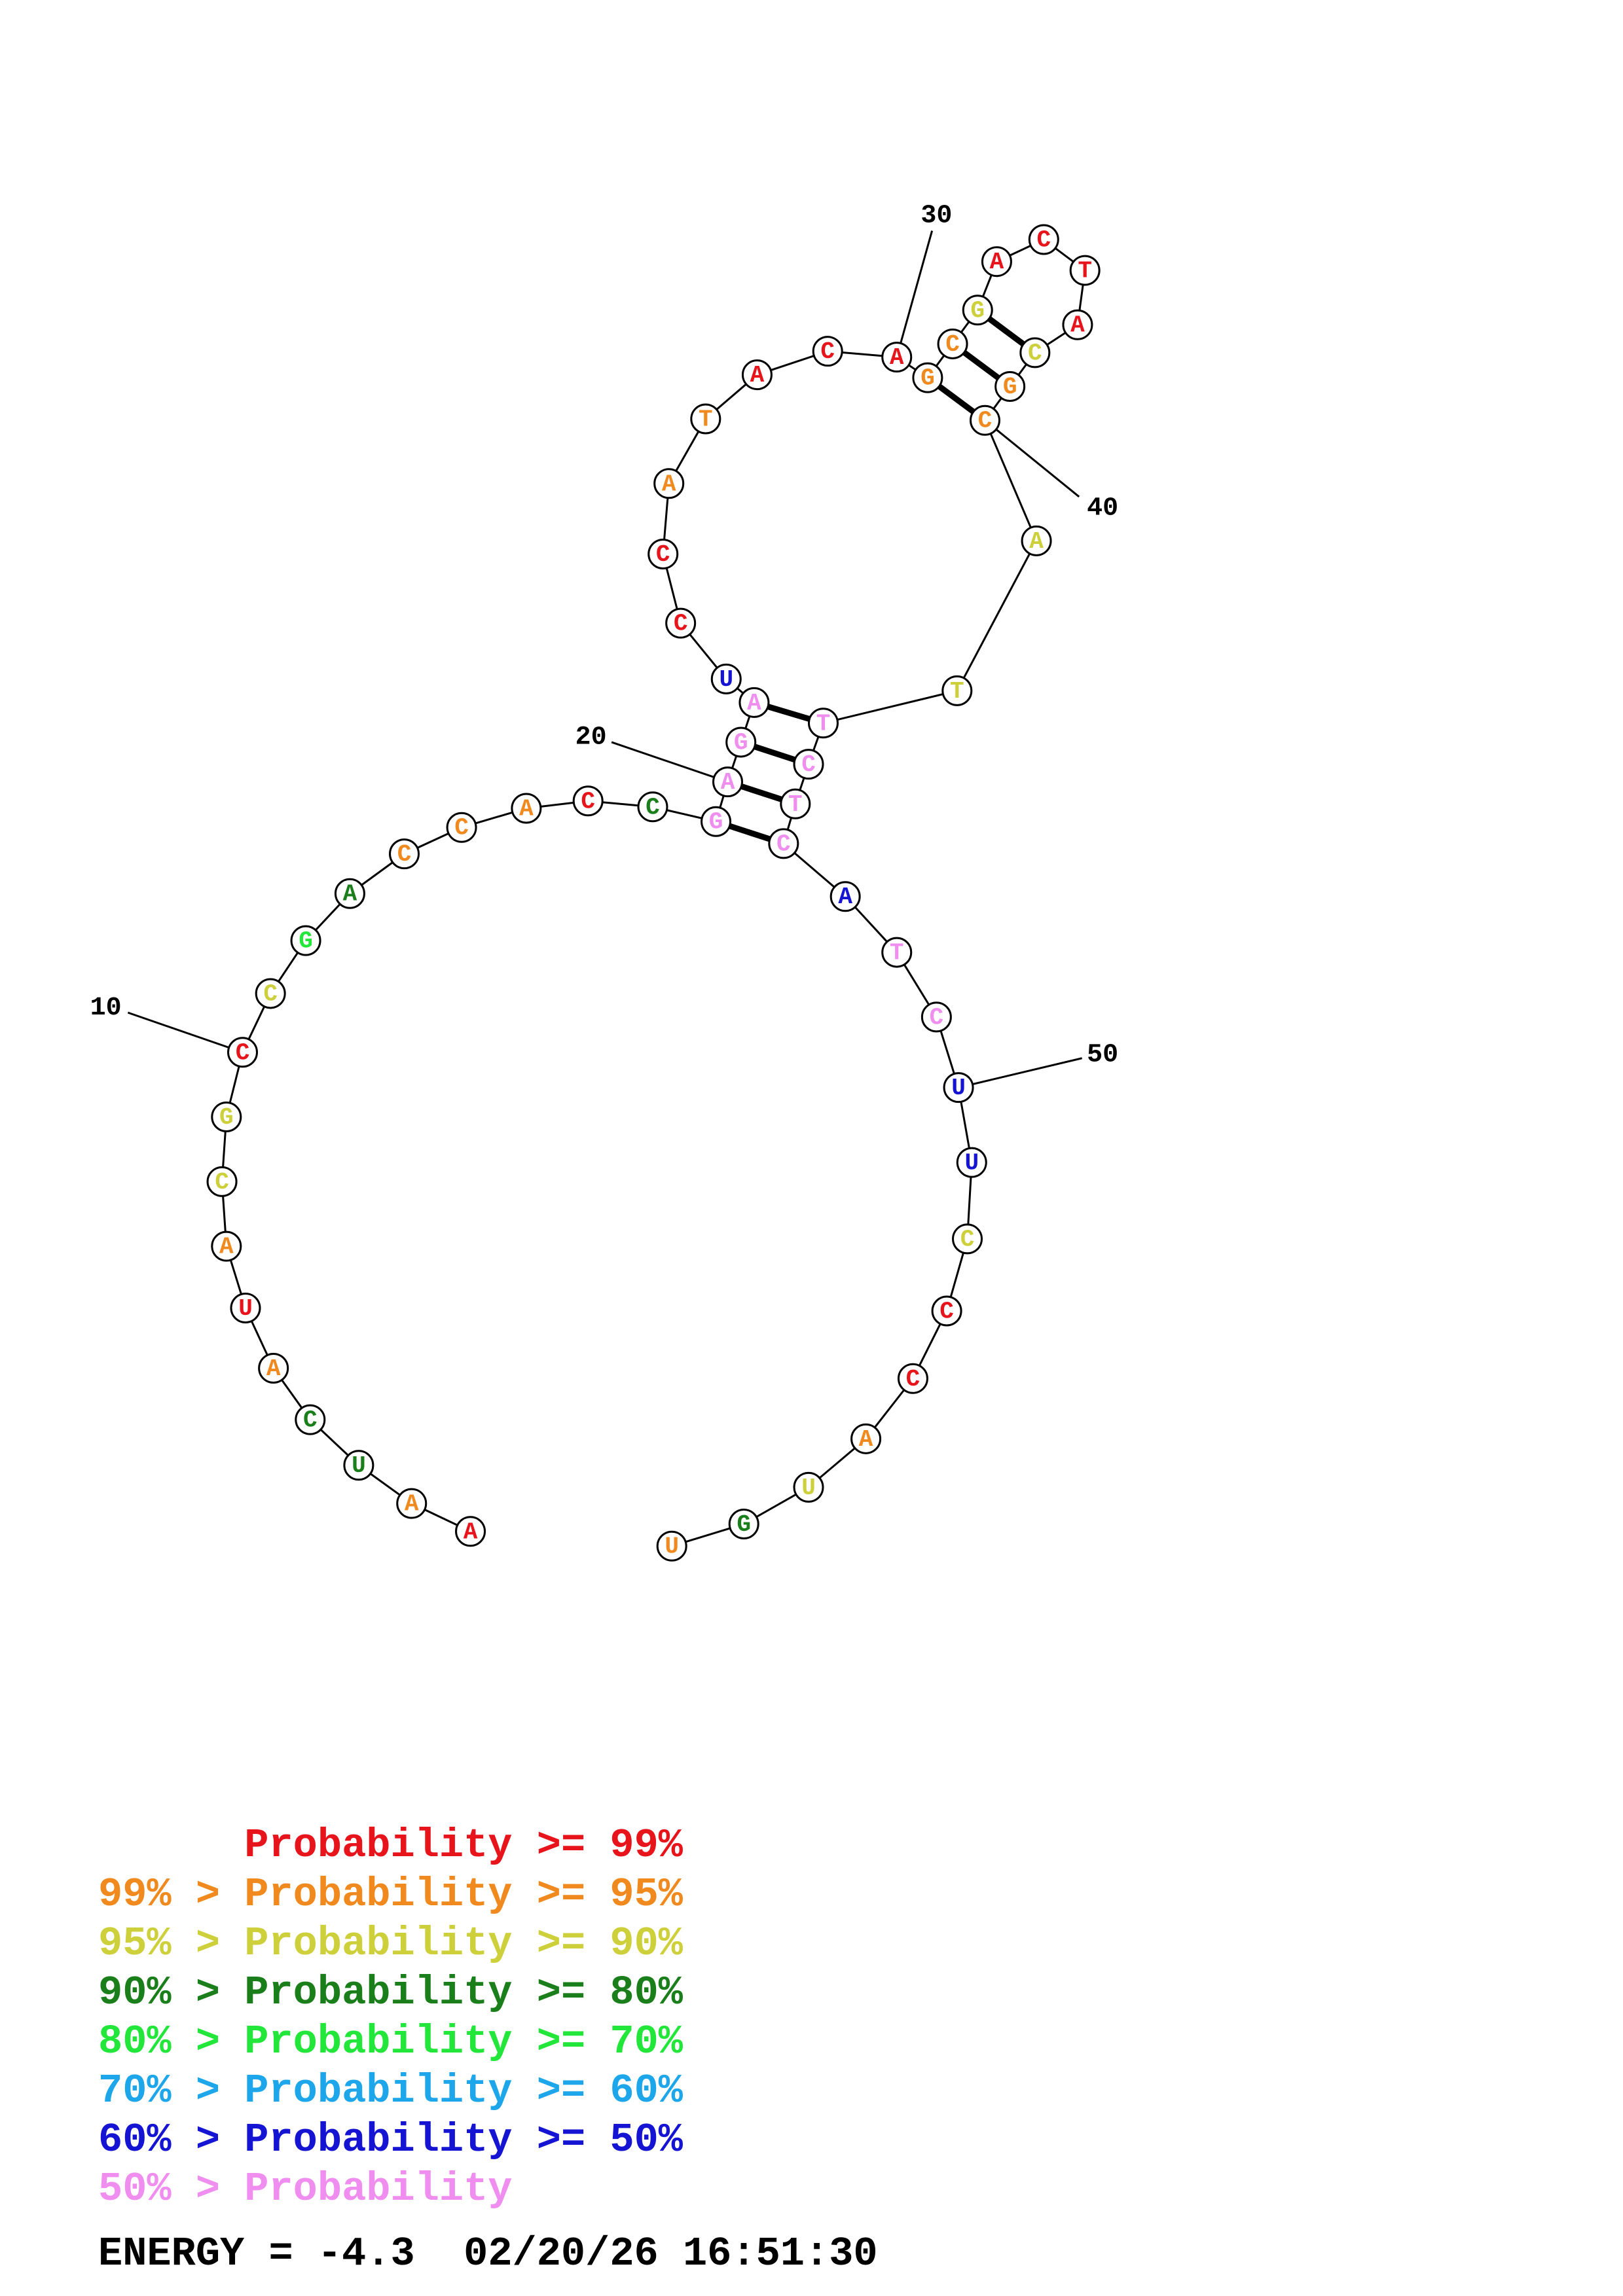 This screenshot has width=1623, height=2296. I want to click on legend-separator, so click(208, 1846).